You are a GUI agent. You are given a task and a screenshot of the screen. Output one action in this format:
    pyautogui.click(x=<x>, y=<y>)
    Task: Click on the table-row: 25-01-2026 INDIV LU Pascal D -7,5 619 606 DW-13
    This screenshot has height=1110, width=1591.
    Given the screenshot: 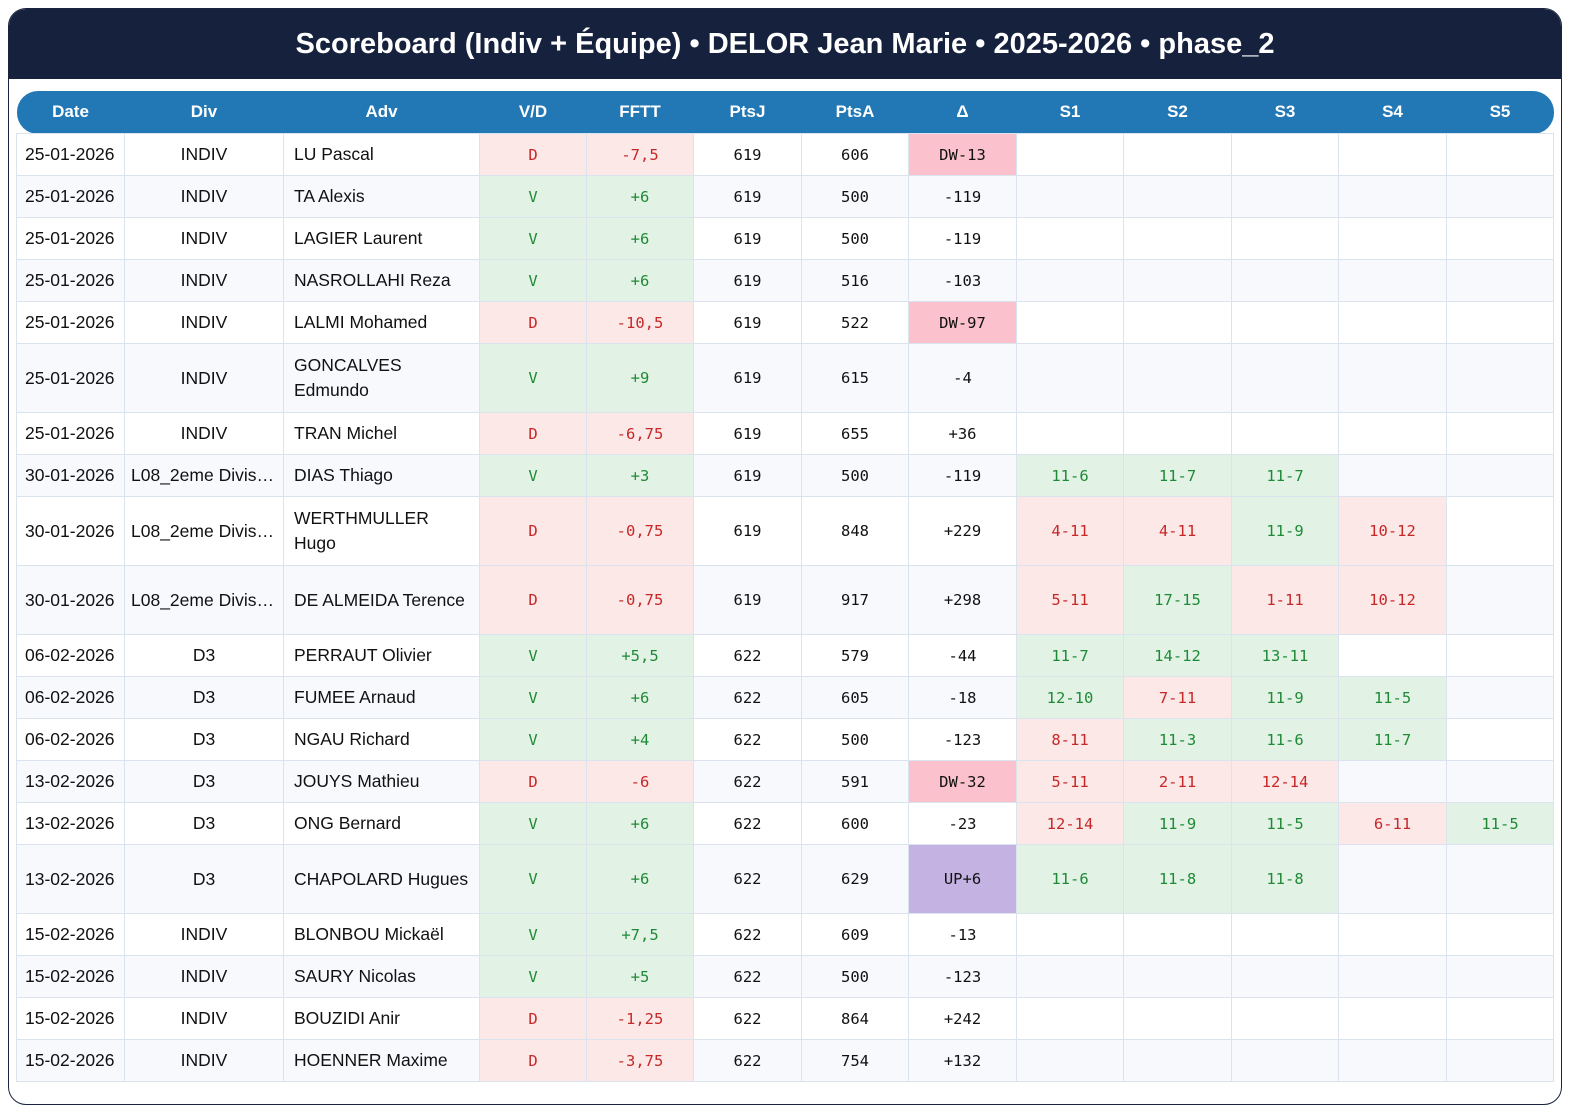 What is the action you would take?
    pyautogui.click(x=785, y=154)
    